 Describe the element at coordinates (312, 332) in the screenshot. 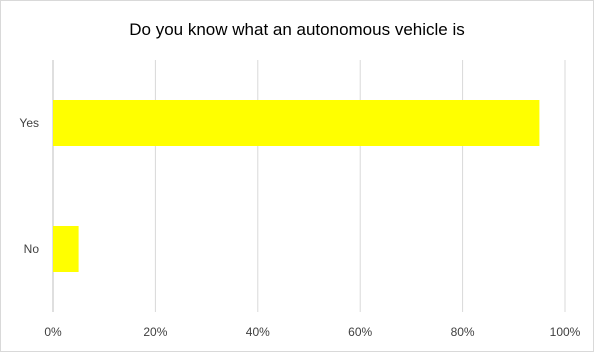

I see `x-tick-labels: 0% 20% 40% 60% 80% 100%` at that location.